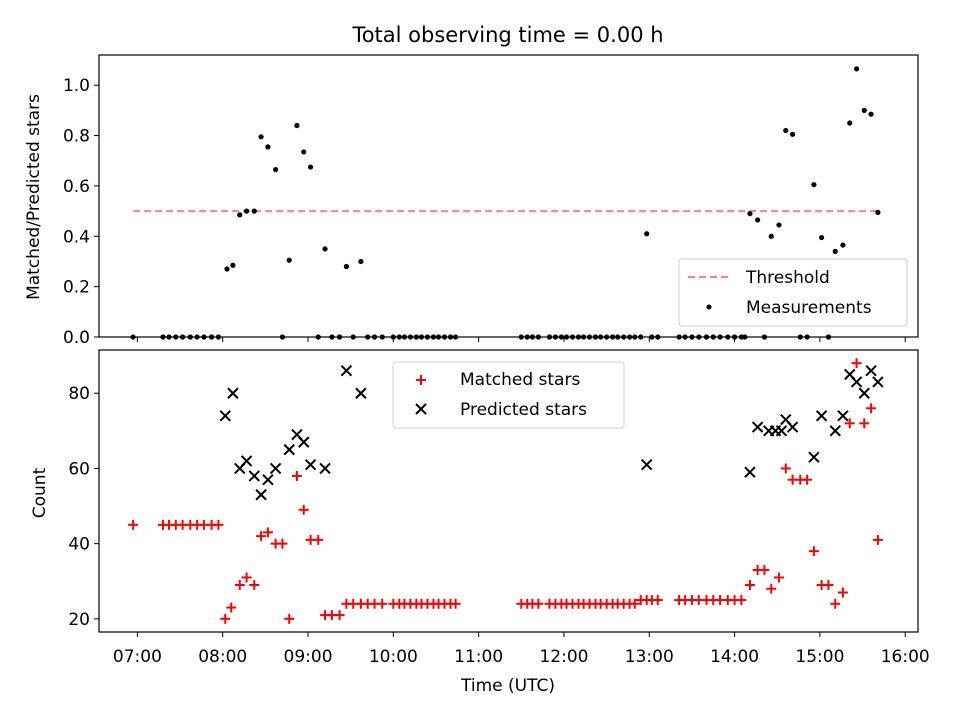 Image resolution: width=960 pixels, height=724 pixels. What do you see at coordinates (787, 278) in the screenshot?
I see `threshold-legend-label: Threshold` at bounding box center [787, 278].